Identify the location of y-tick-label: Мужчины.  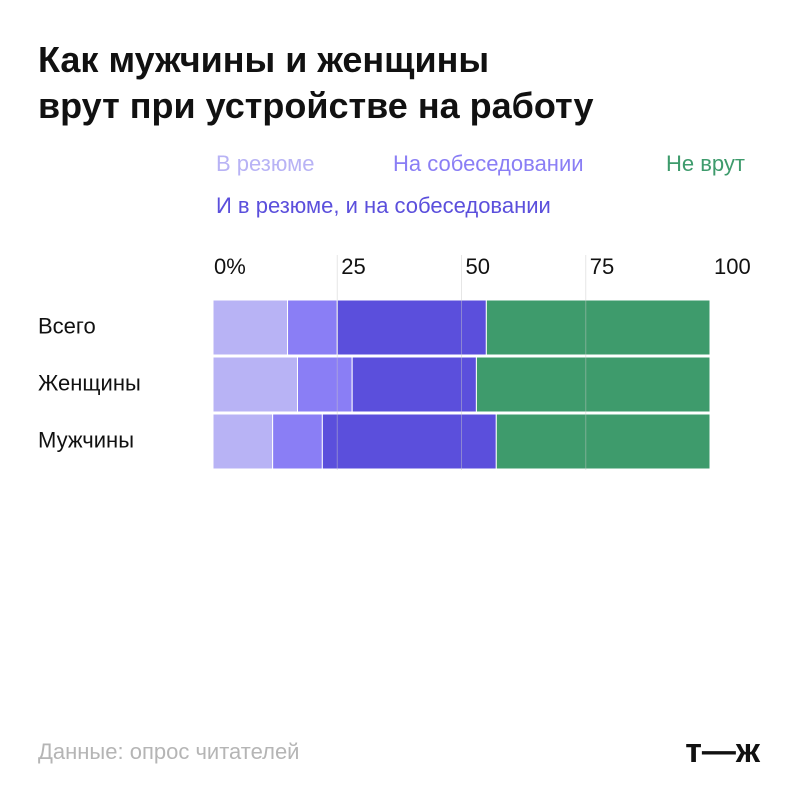
(86, 439).